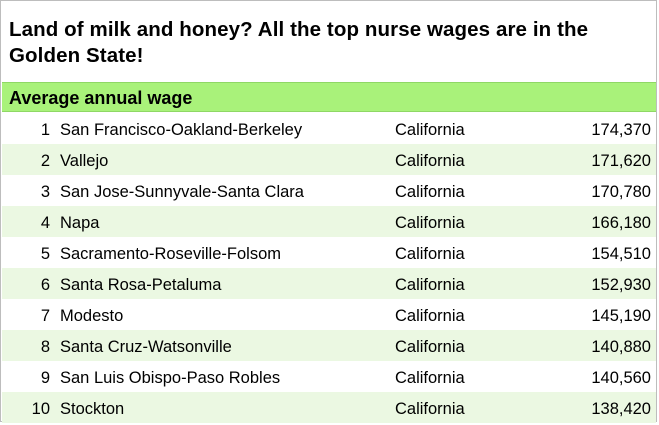 The height and width of the screenshot is (425, 659). Describe the element at coordinates (45, 285) in the screenshot. I see `rank-cell: 6` at that location.